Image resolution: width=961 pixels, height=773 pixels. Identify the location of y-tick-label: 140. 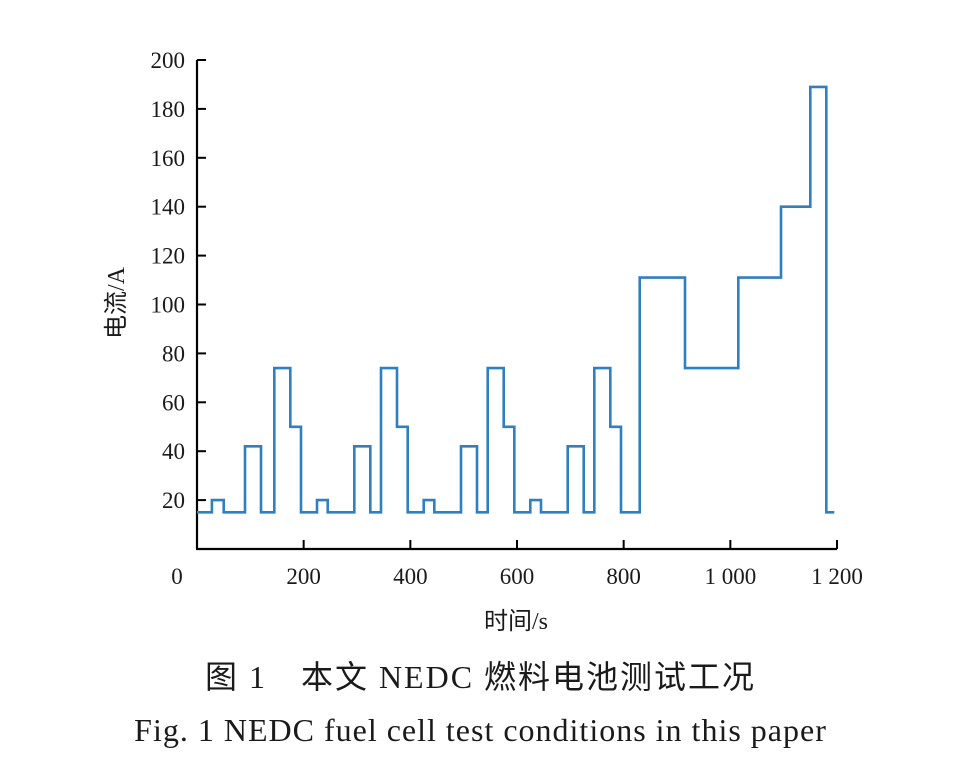
(168, 207).